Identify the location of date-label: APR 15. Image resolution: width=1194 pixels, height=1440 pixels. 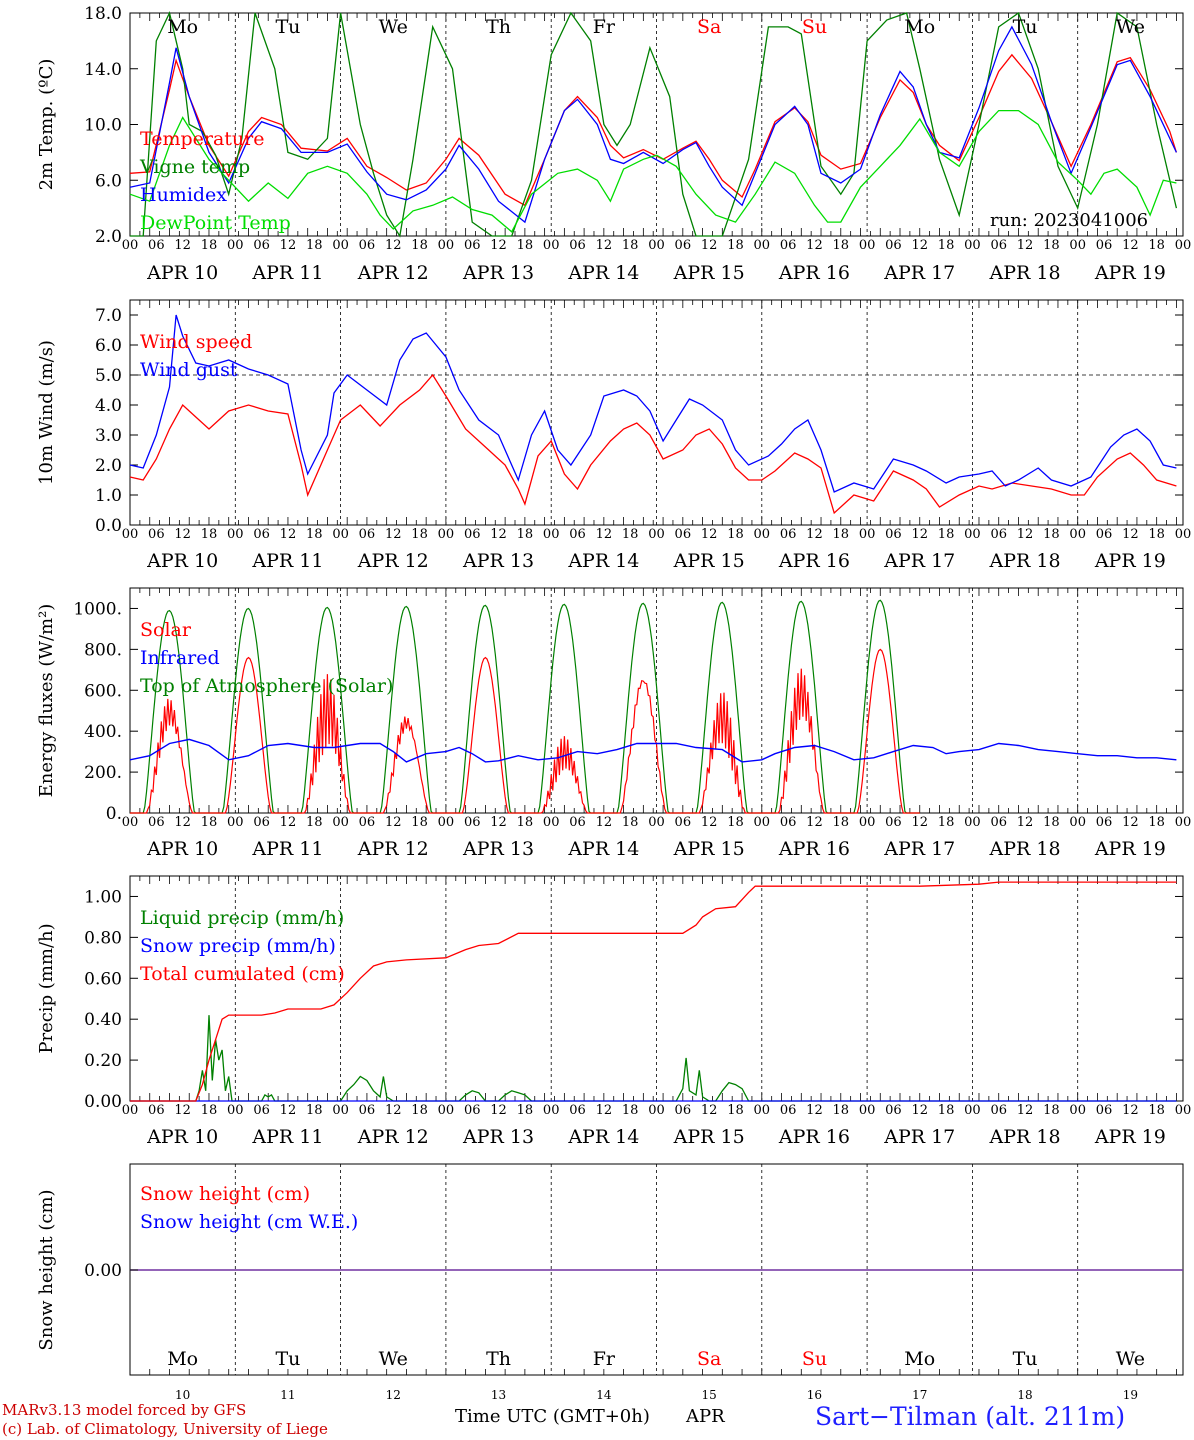
(709, 849).